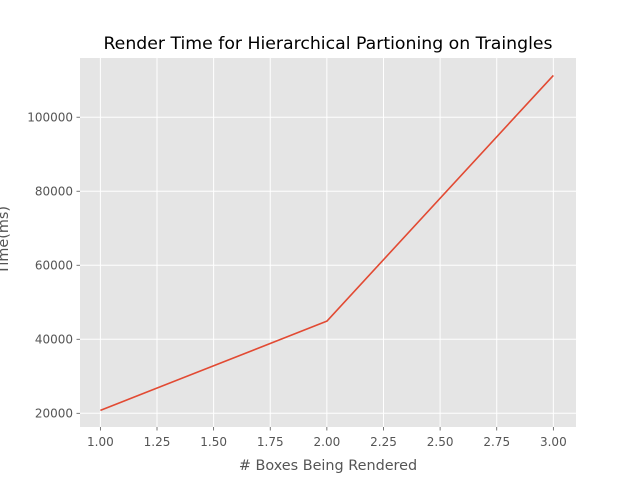  What do you see at coordinates (54, 414) in the screenshot?
I see `y-tick-label: 20000` at bounding box center [54, 414].